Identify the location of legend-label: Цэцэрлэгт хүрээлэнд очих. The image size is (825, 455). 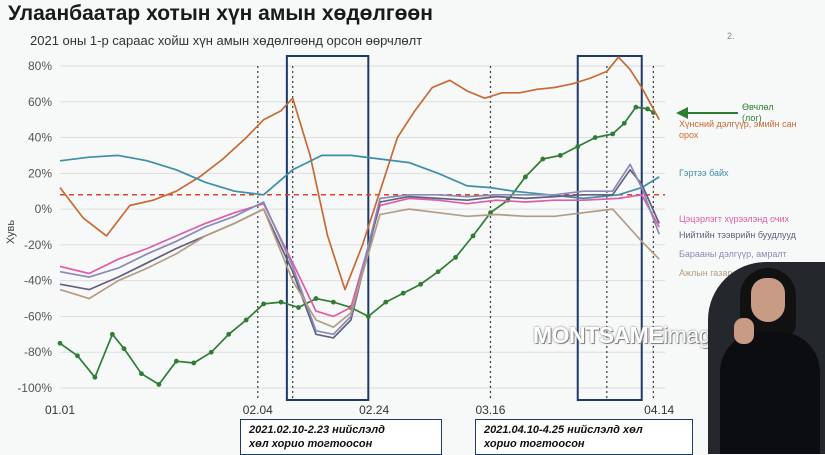
(734, 219).